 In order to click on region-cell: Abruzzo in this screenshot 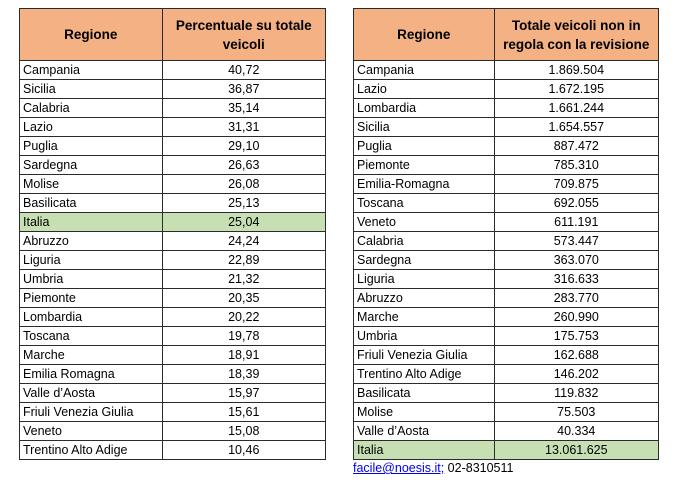, I will do `click(91, 241)`.